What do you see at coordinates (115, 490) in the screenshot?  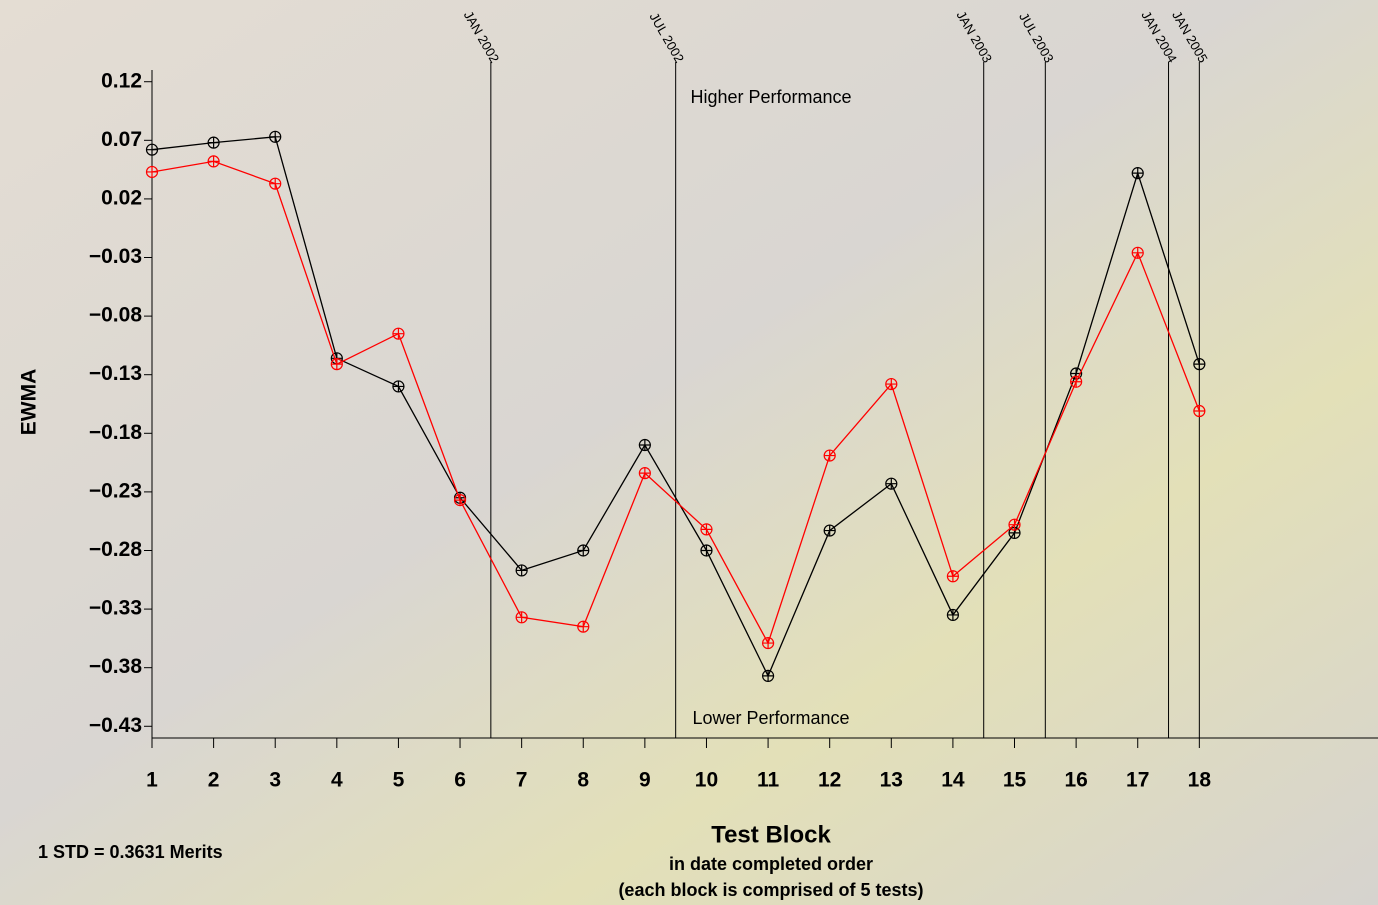 I see `y-tick-label: −0.23` at bounding box center [115, 490].